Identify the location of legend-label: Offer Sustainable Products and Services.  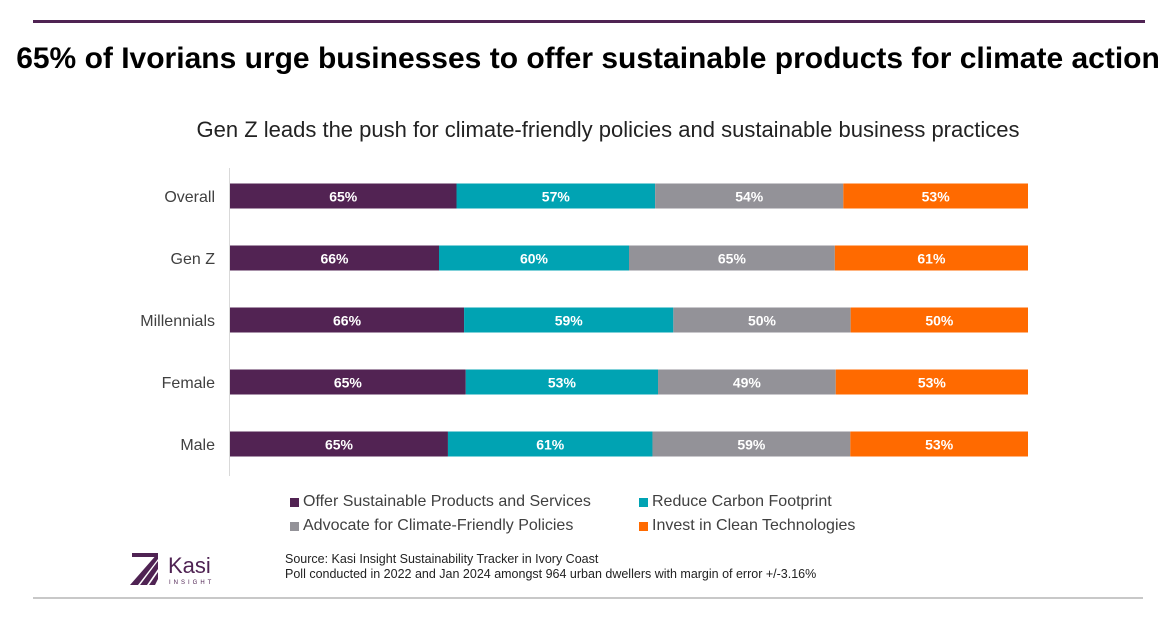
(447, 501).